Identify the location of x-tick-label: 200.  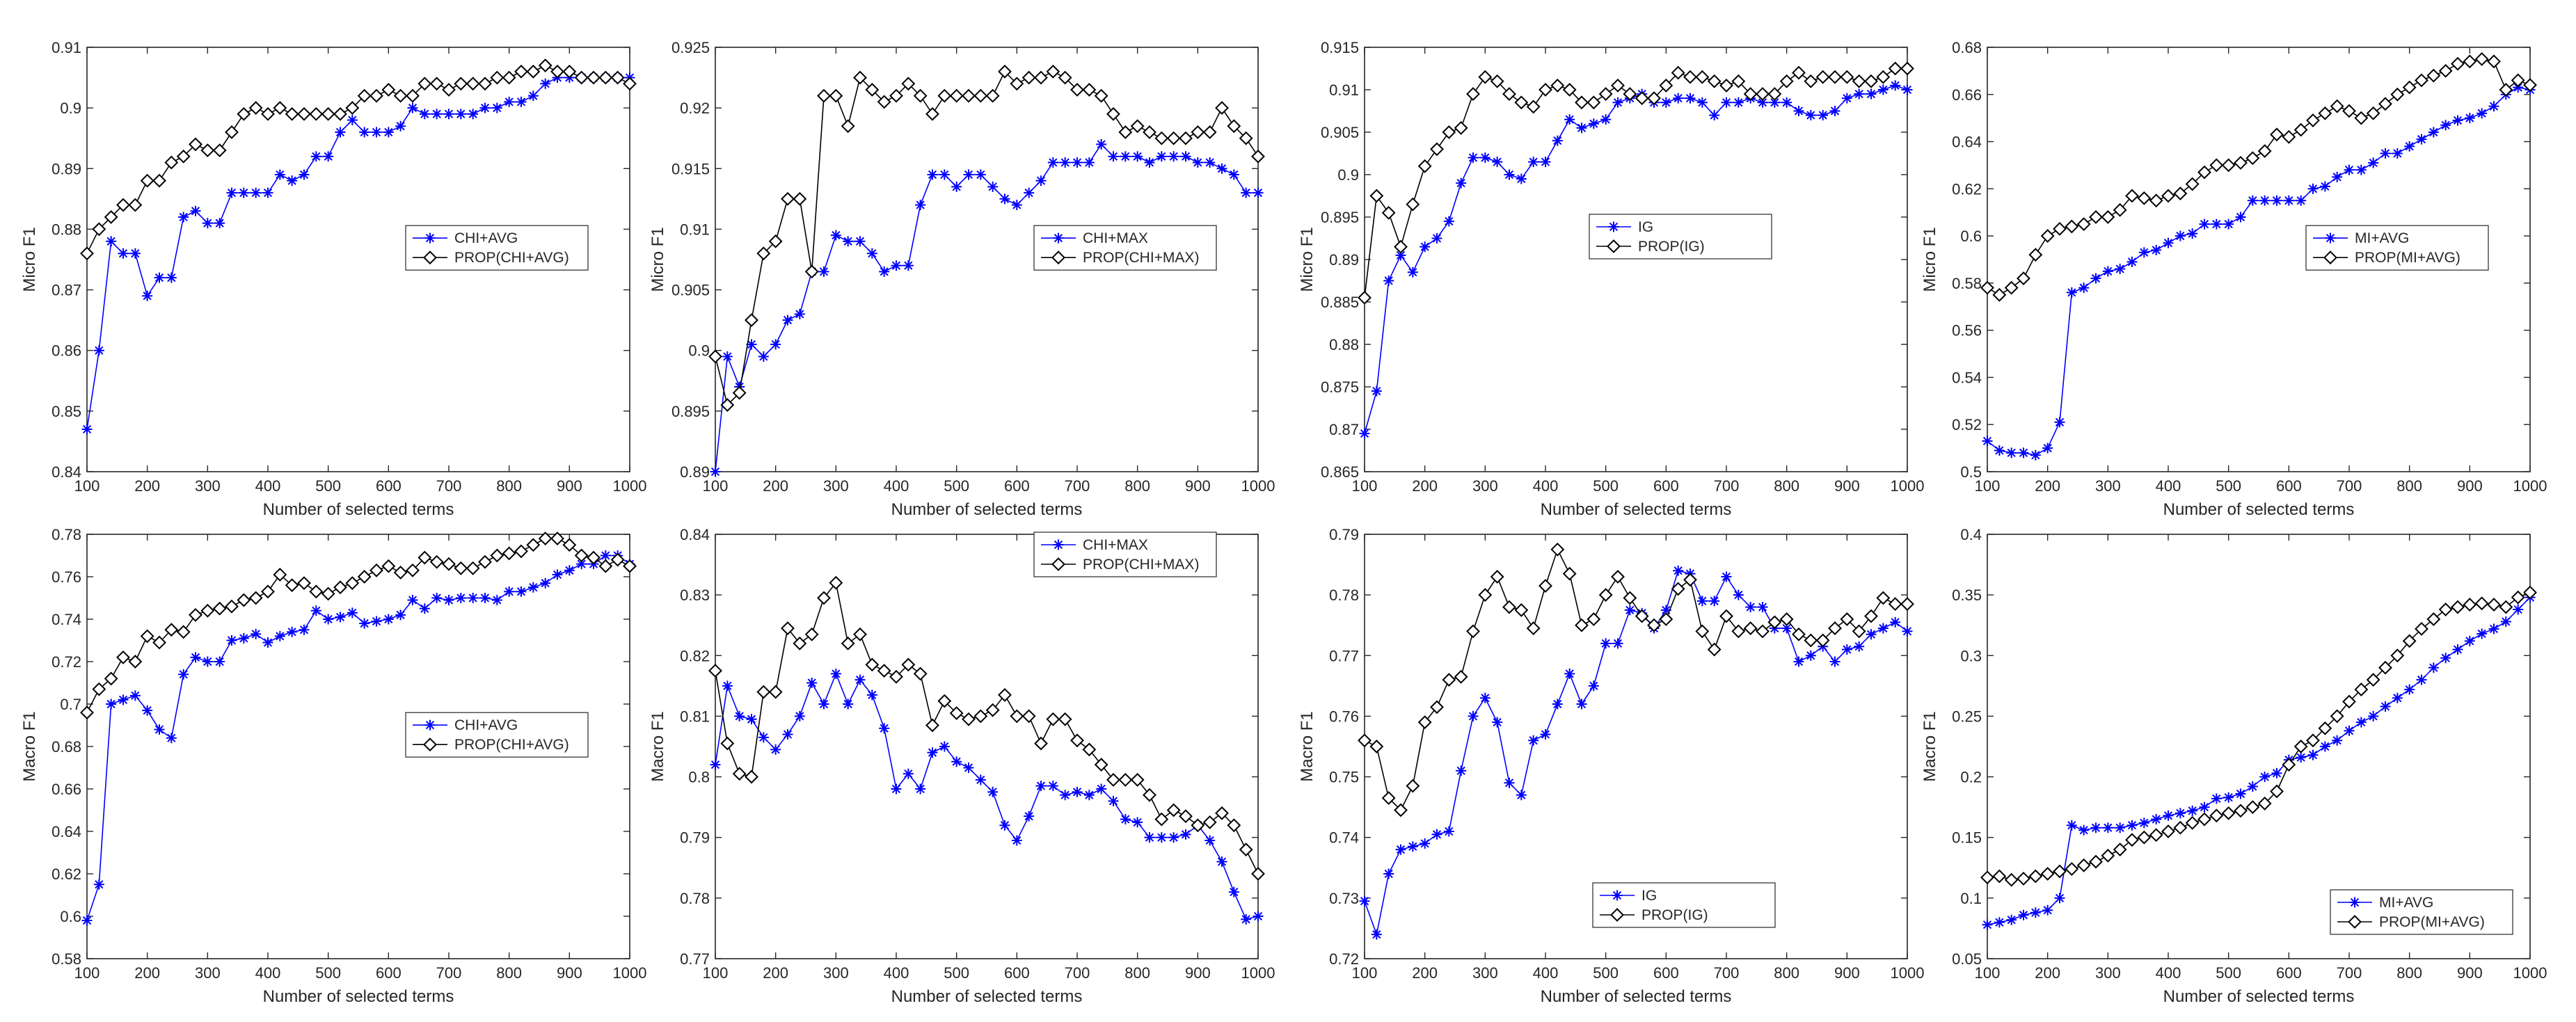
(1425, 486).